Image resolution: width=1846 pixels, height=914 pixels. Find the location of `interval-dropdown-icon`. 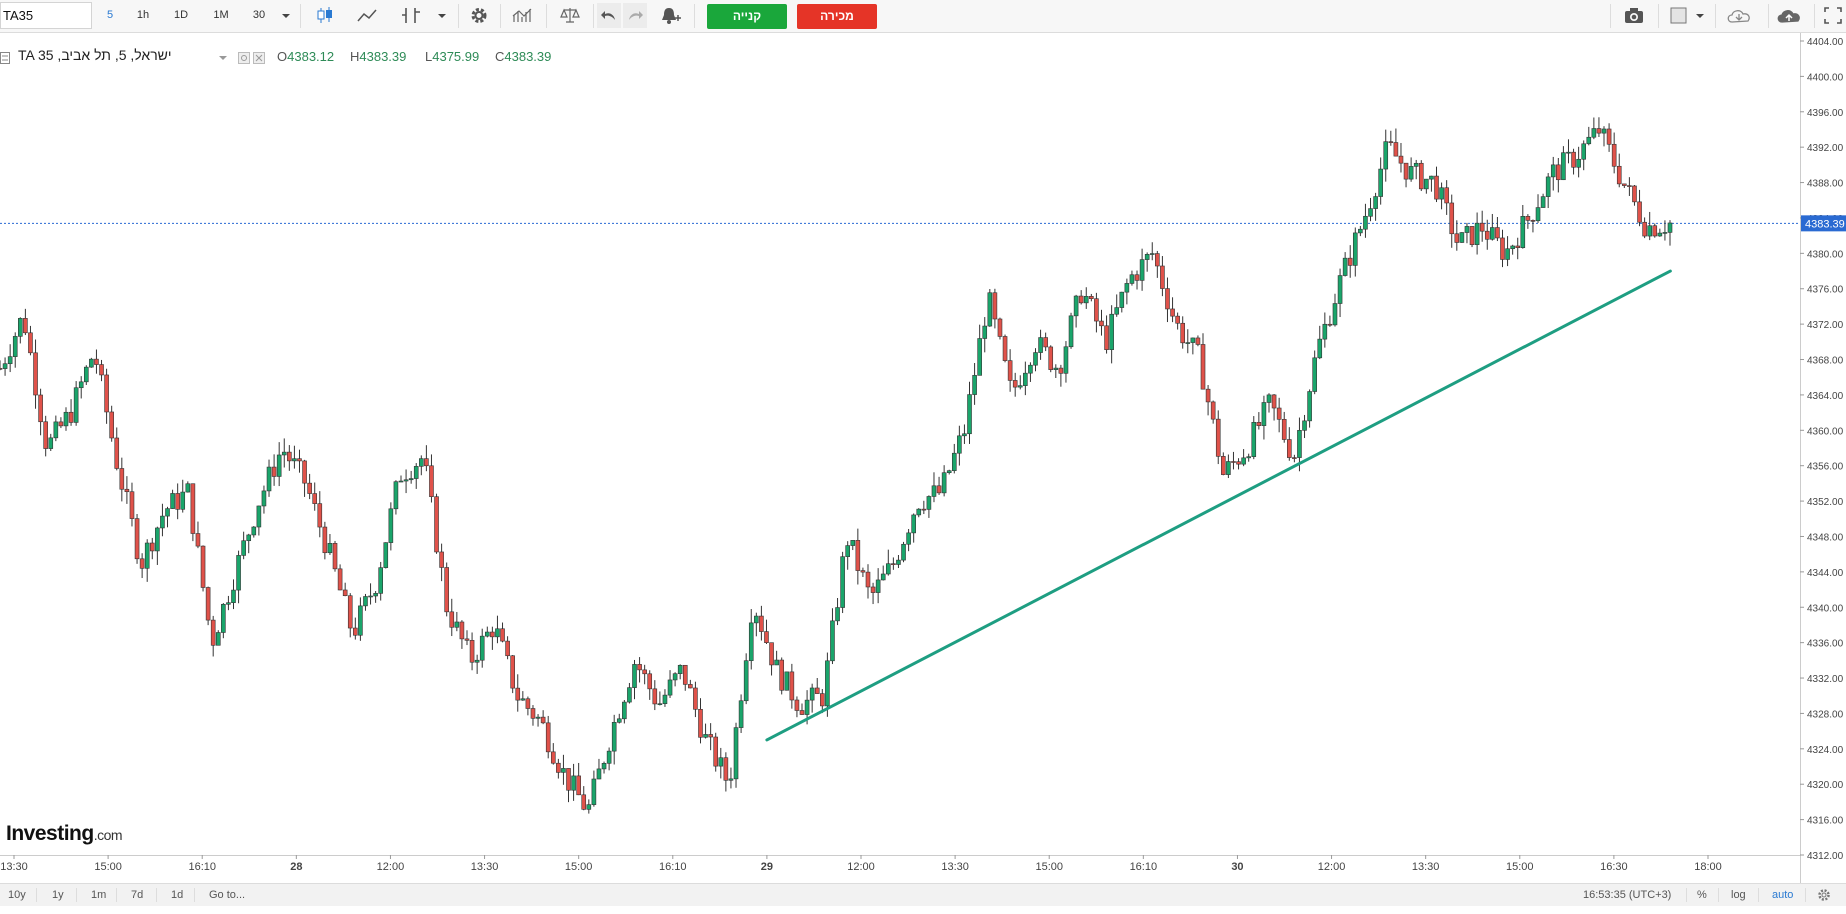

interval-dropdown-icon is located at coordinates (286, 15).